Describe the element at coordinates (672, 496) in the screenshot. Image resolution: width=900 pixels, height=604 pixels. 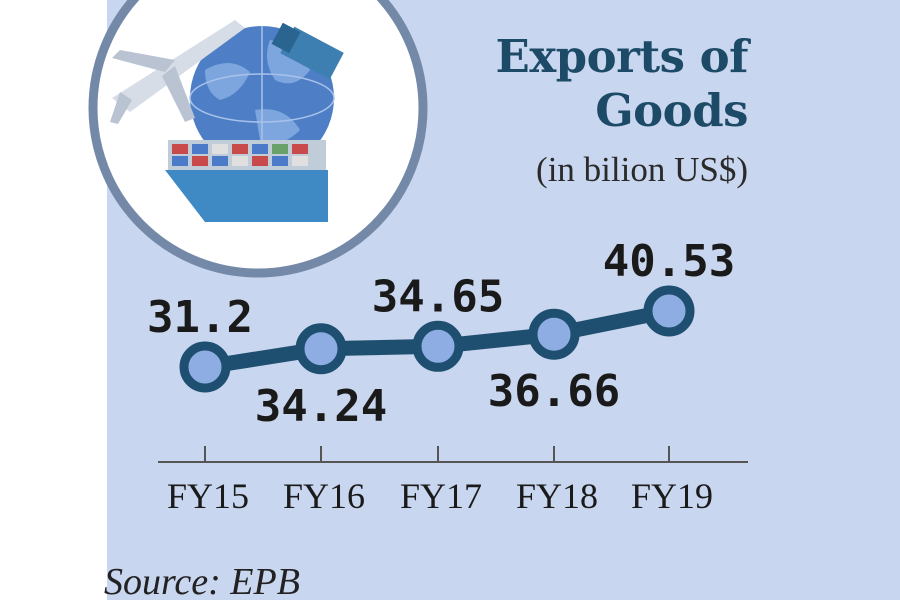
I see `x-tick-label-fy19: FY19` at that location.